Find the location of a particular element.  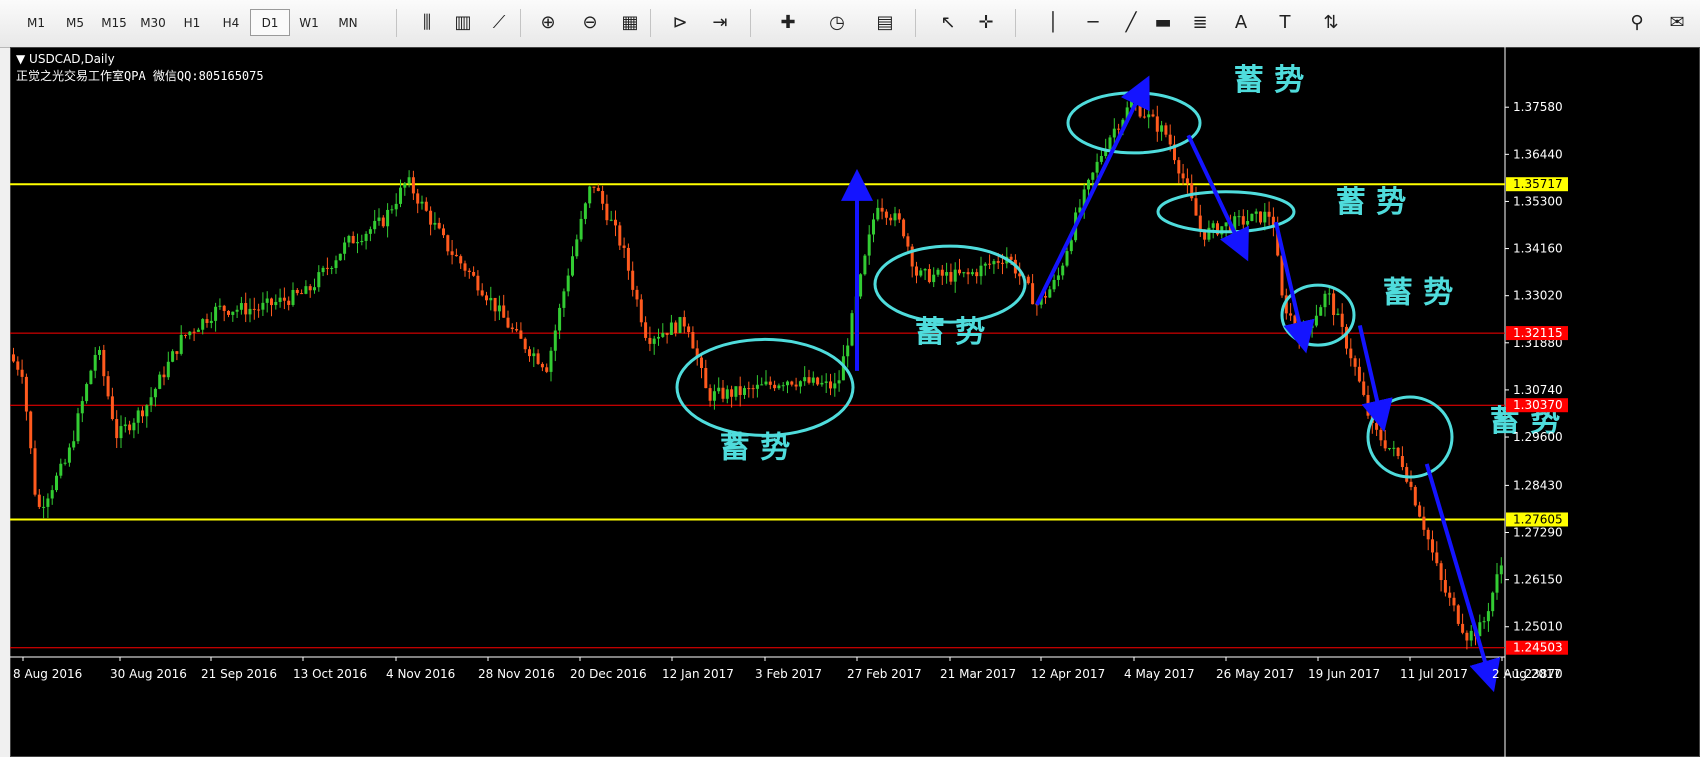

timeframe-m1-button: M1 is located at coordinates (36, 22).